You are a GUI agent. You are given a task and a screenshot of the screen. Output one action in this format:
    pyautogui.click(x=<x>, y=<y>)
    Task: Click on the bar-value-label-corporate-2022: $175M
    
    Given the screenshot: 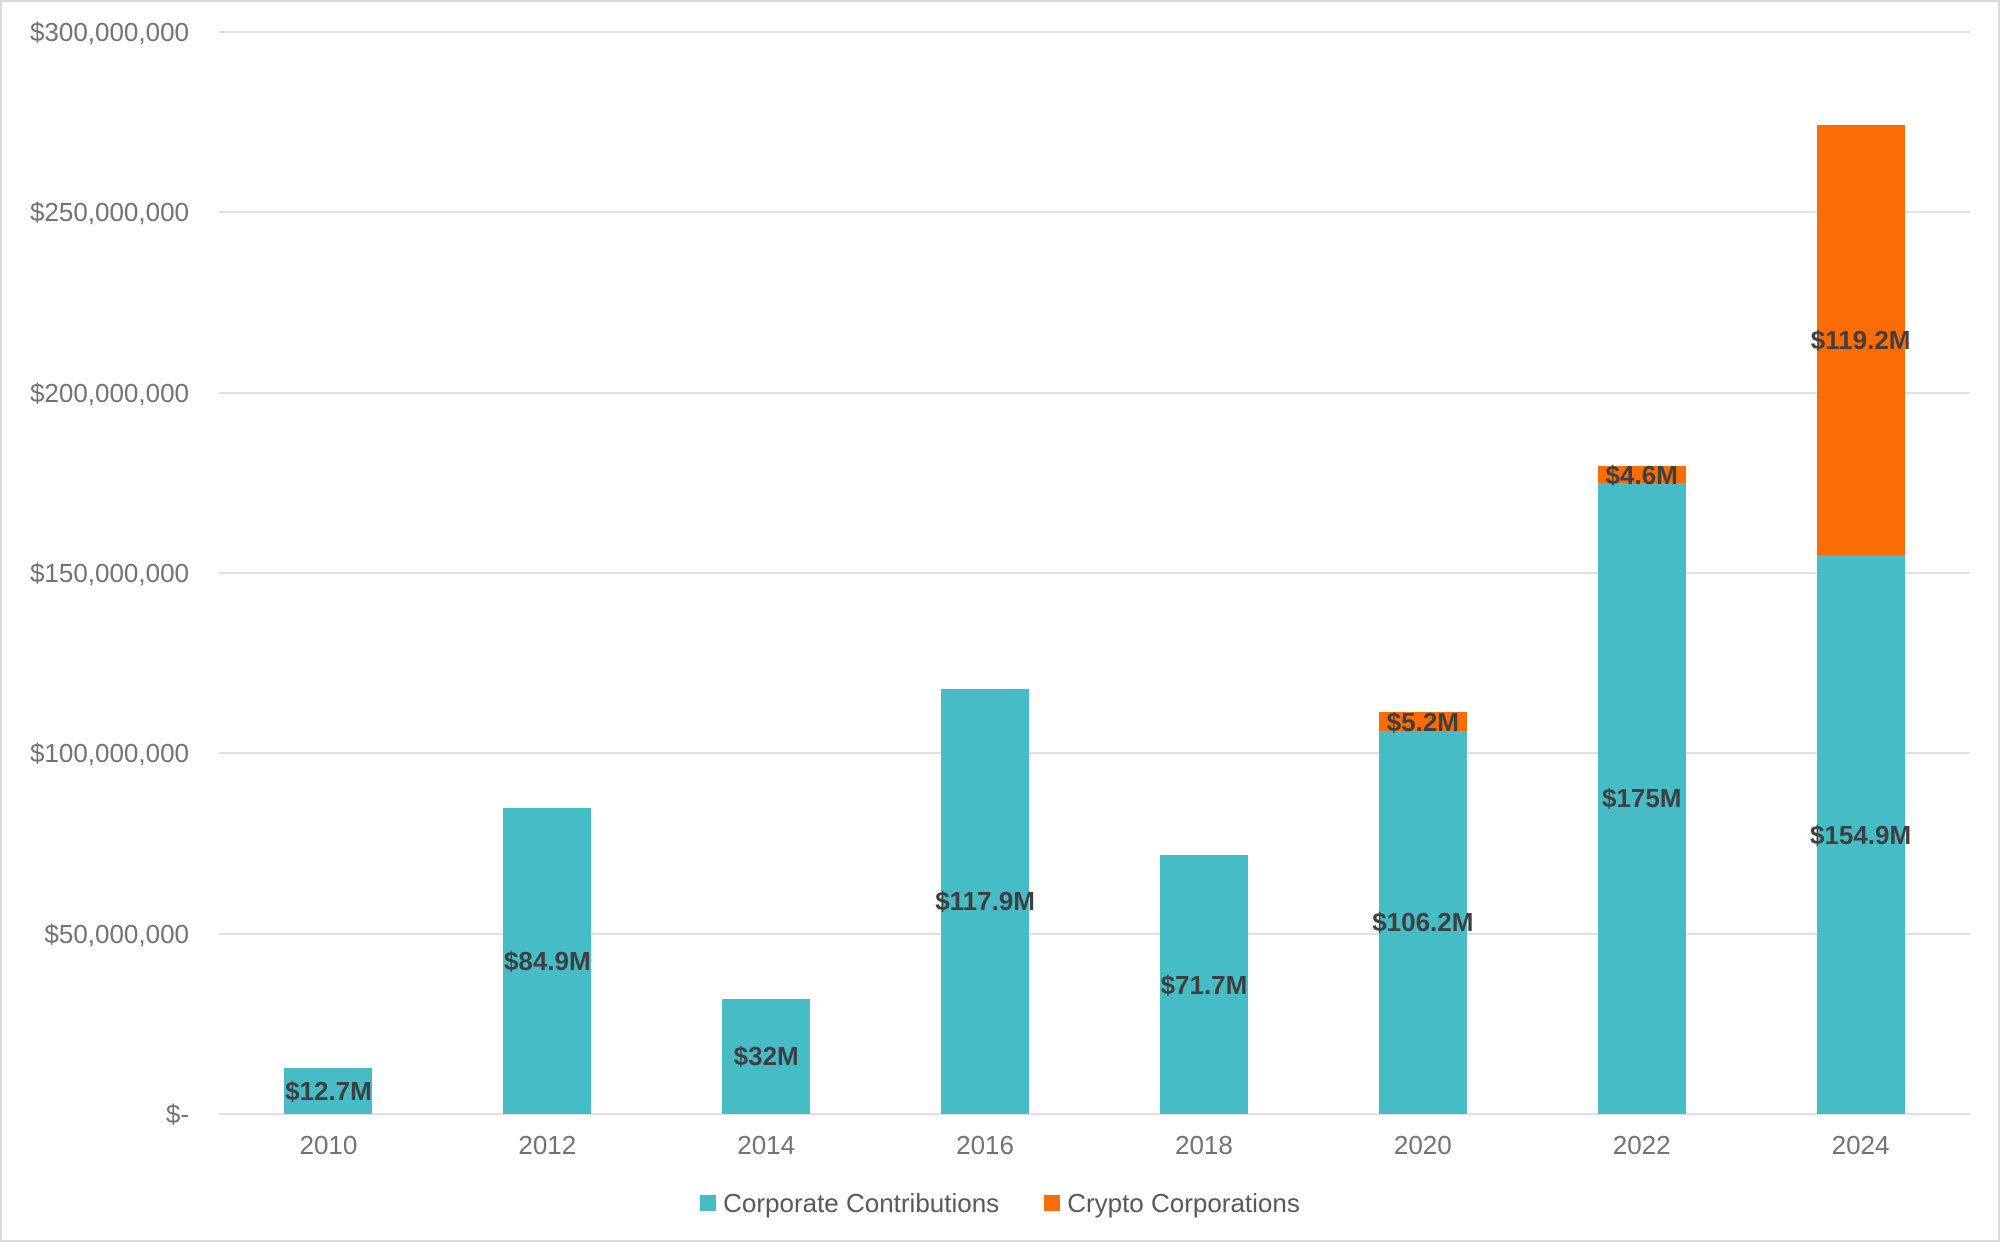 What is the action you would take?
    pyautogui.click(x=1641, y=798)
    